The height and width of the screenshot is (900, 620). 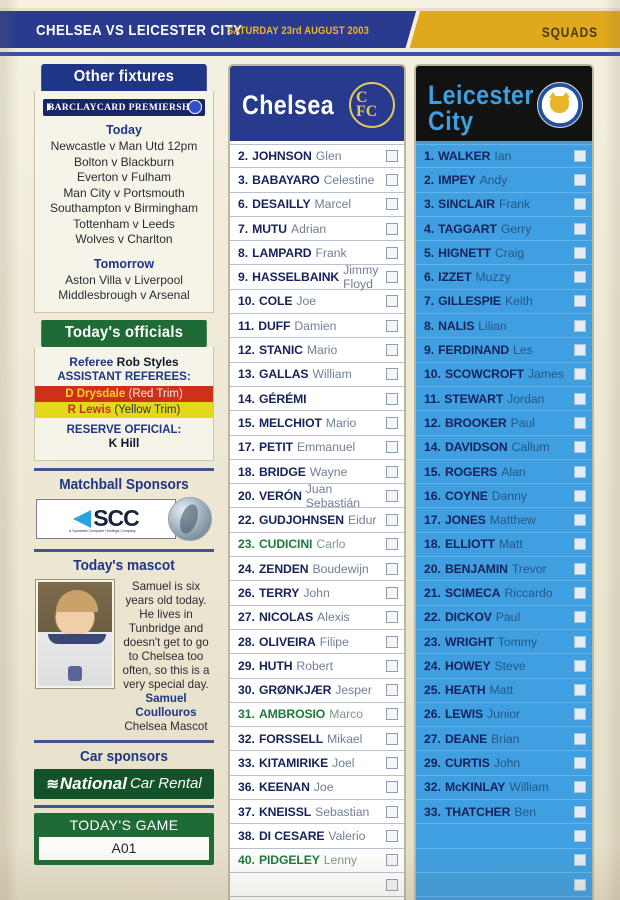 What do you see at coordinates (124, 565) in the screenshot?
I see `mascot-title: Today's mascot` at bounding box center [124, 565].